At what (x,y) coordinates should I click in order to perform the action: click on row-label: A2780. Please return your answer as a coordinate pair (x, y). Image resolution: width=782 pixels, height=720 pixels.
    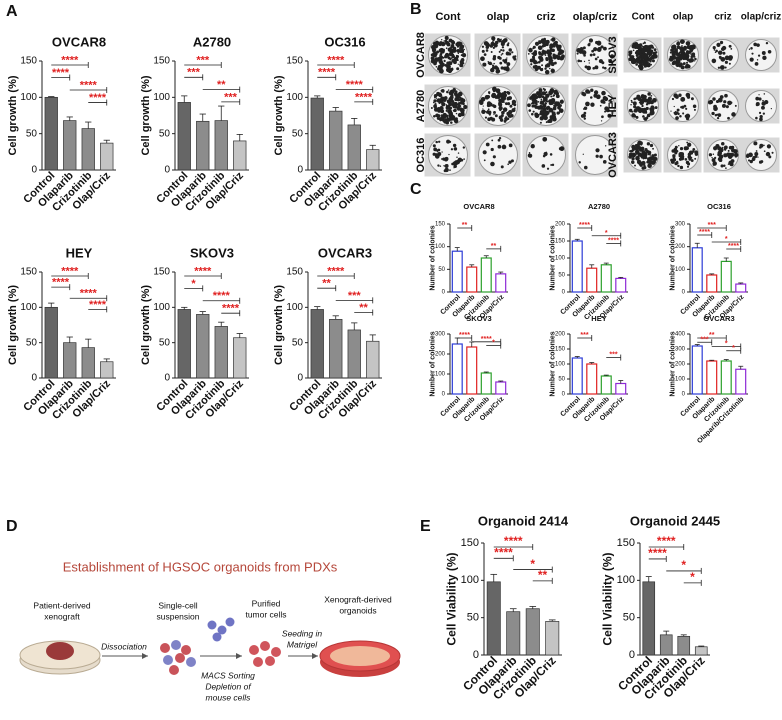
    Looking at the image, I should click on (421, 106).